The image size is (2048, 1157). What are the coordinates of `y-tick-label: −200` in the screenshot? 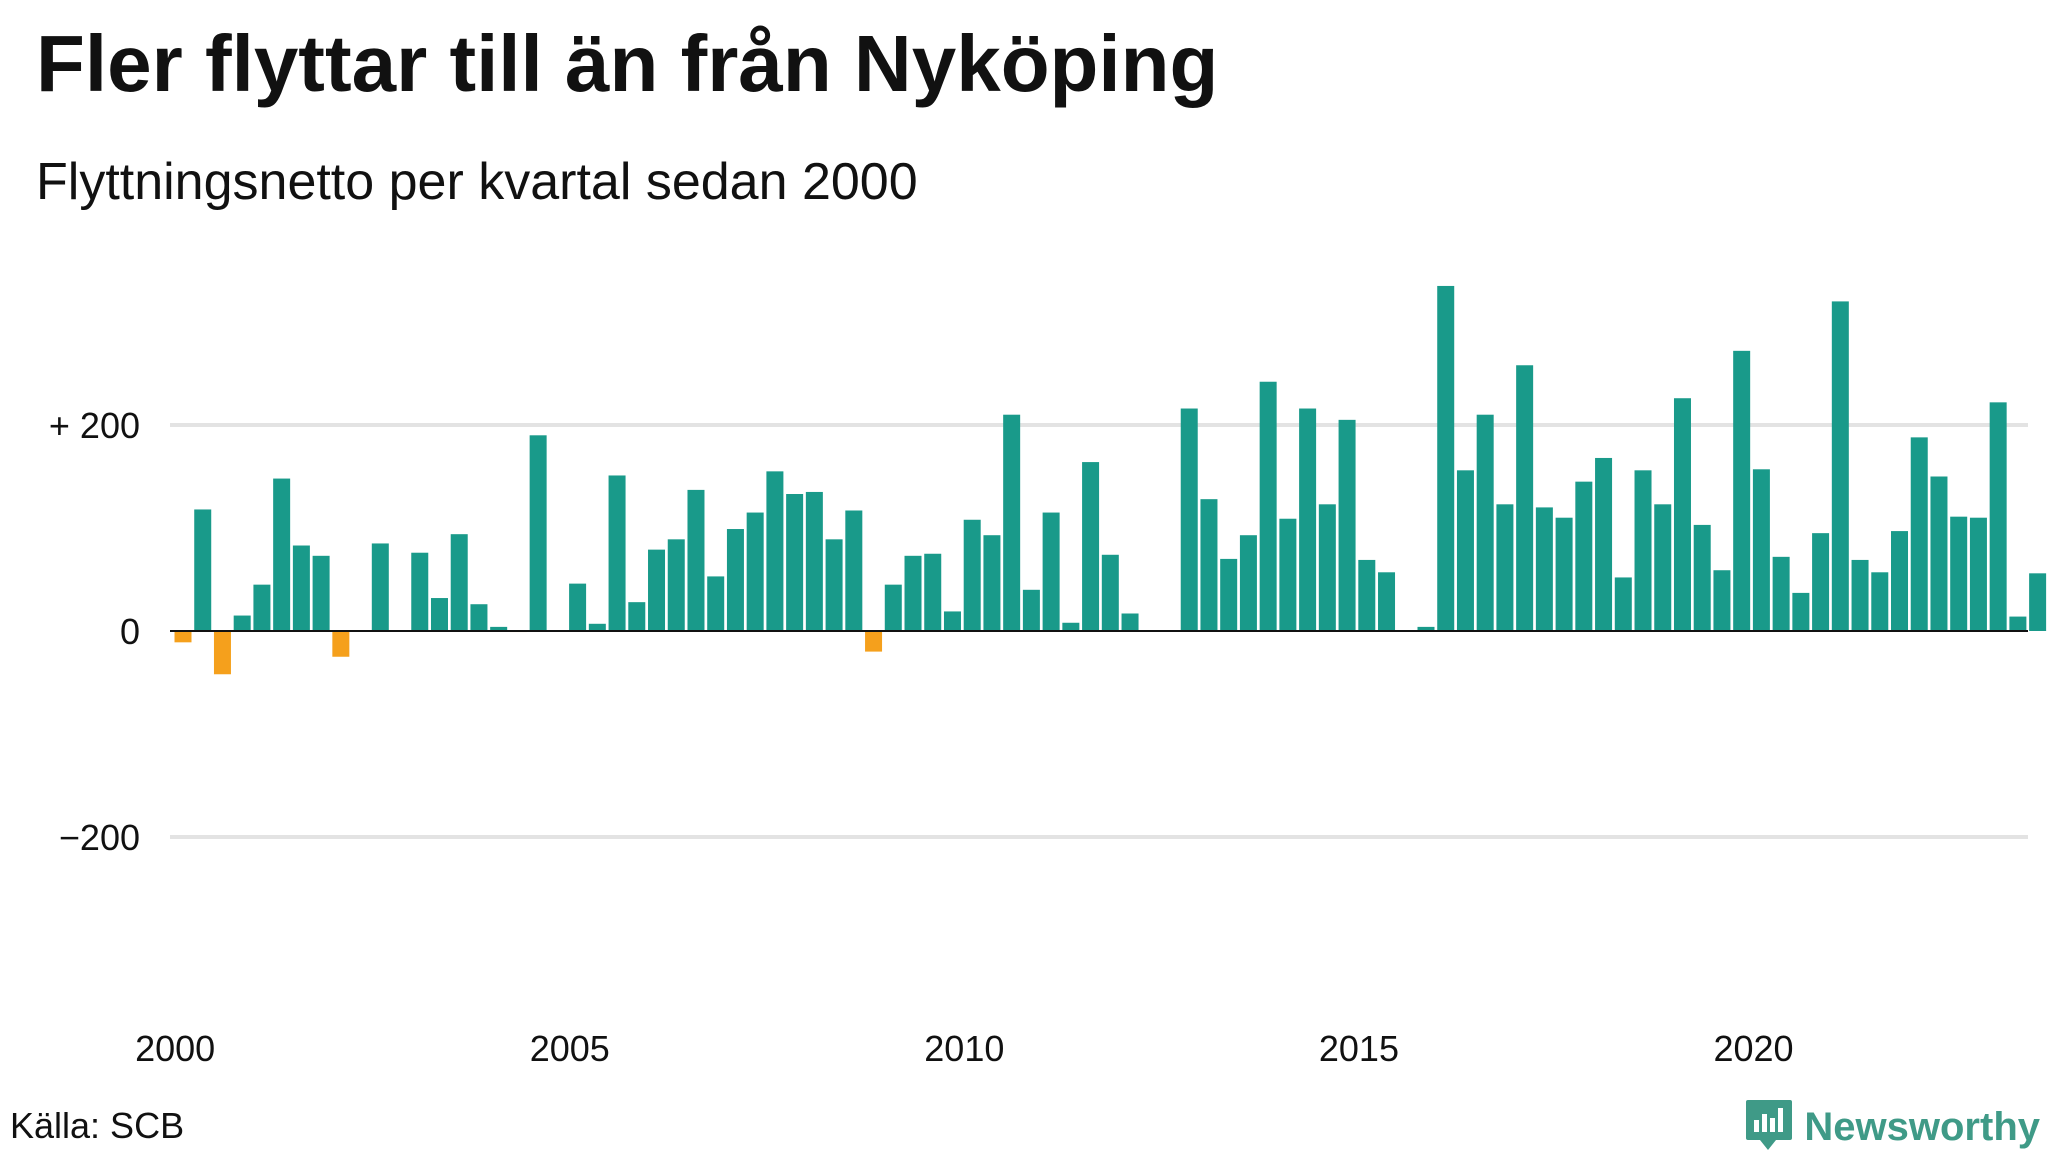 It's located at (99, 837).